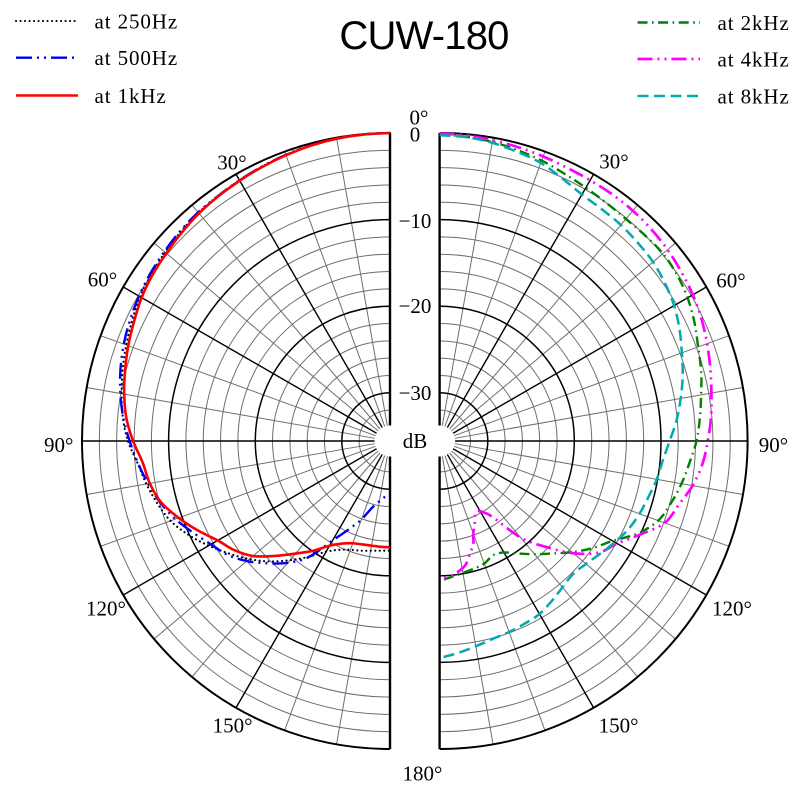 Image resolution: width=800 pixels, height=800 pixels. What do you see at coordinates (423, 773) in the screenshot?
I see `svg-text: 180°` at bounding box center [423, 773].